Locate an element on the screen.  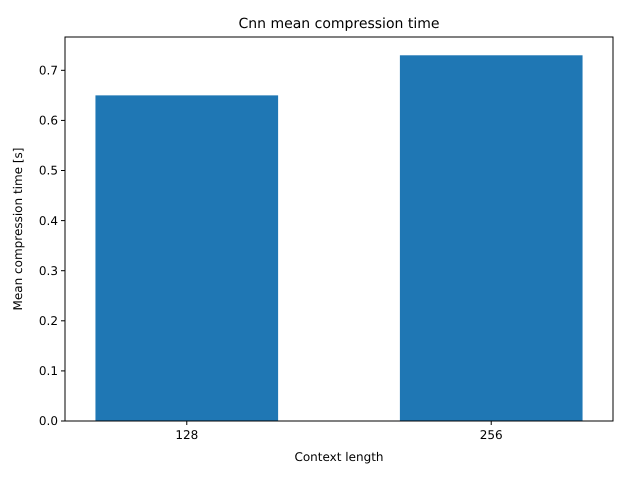
y-tick-label: 0.6 is located at coordinates (48, 121).